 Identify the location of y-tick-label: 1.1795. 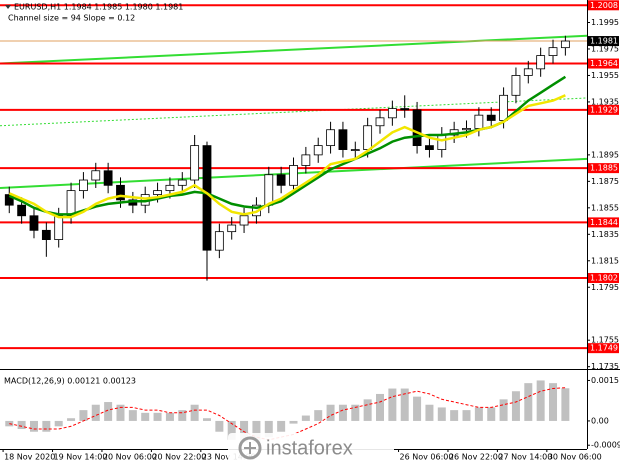
(605, 287).